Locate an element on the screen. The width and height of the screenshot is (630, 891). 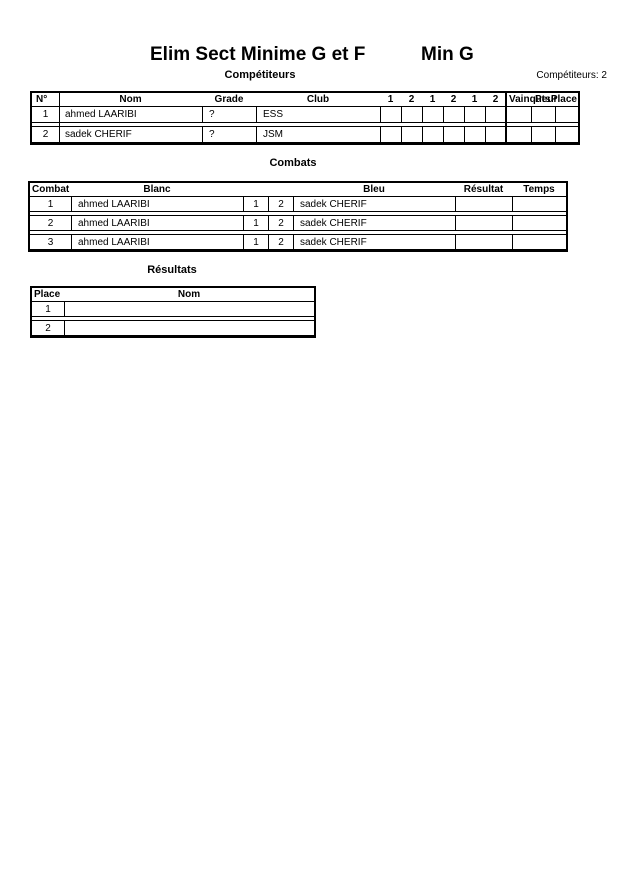
cell-nom: ahmed LAARIBI is located at coordinates (101, 114).